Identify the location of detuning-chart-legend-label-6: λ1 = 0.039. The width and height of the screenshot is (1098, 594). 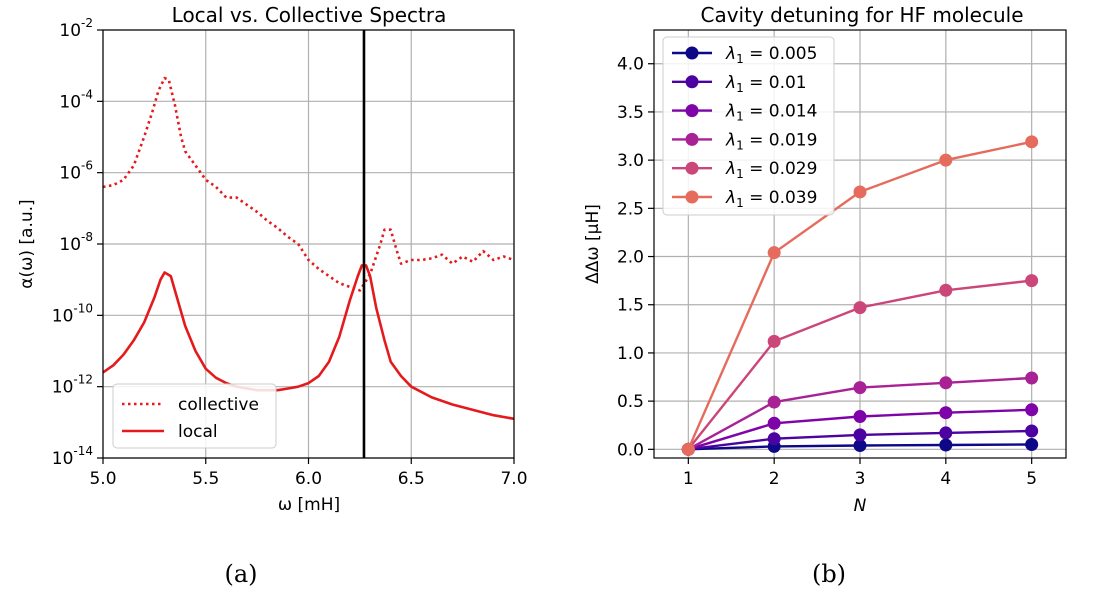
(771, 199).